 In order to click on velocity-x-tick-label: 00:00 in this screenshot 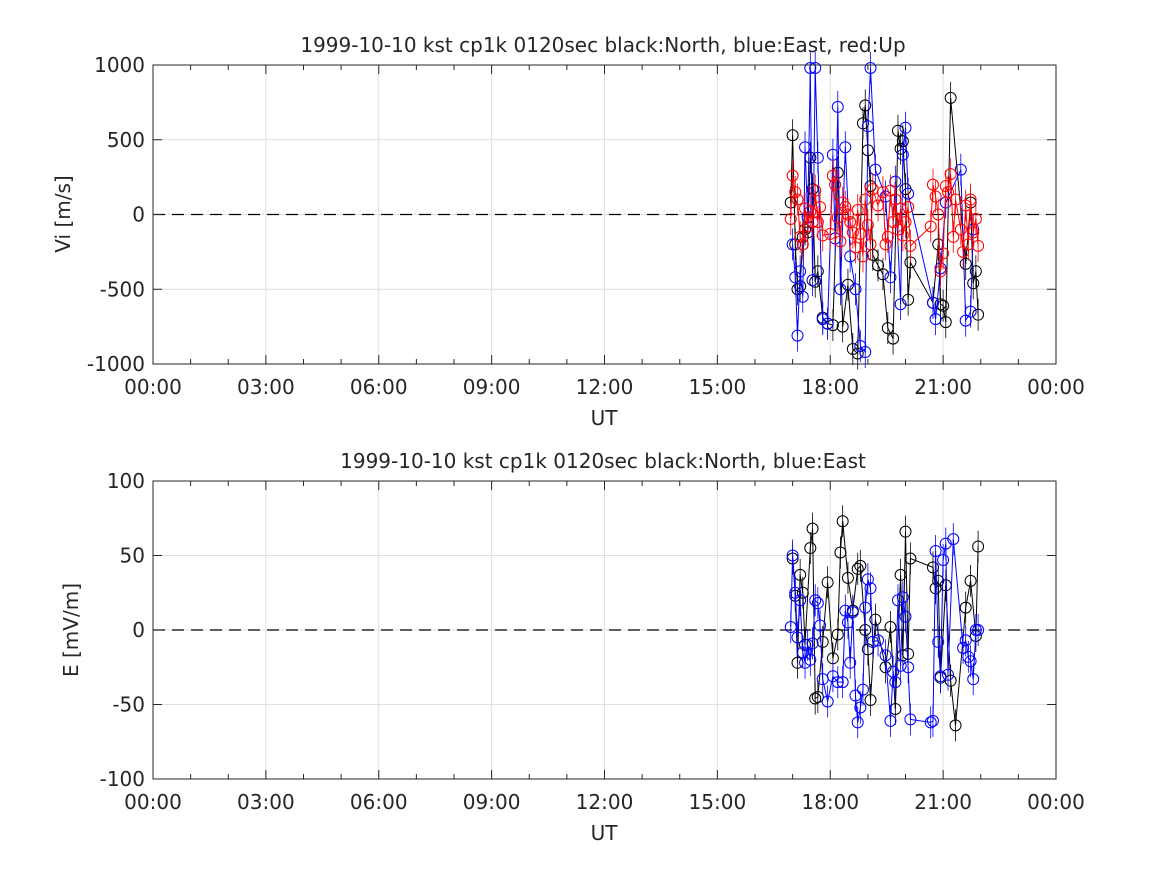, I will do `click(153, 387)`.